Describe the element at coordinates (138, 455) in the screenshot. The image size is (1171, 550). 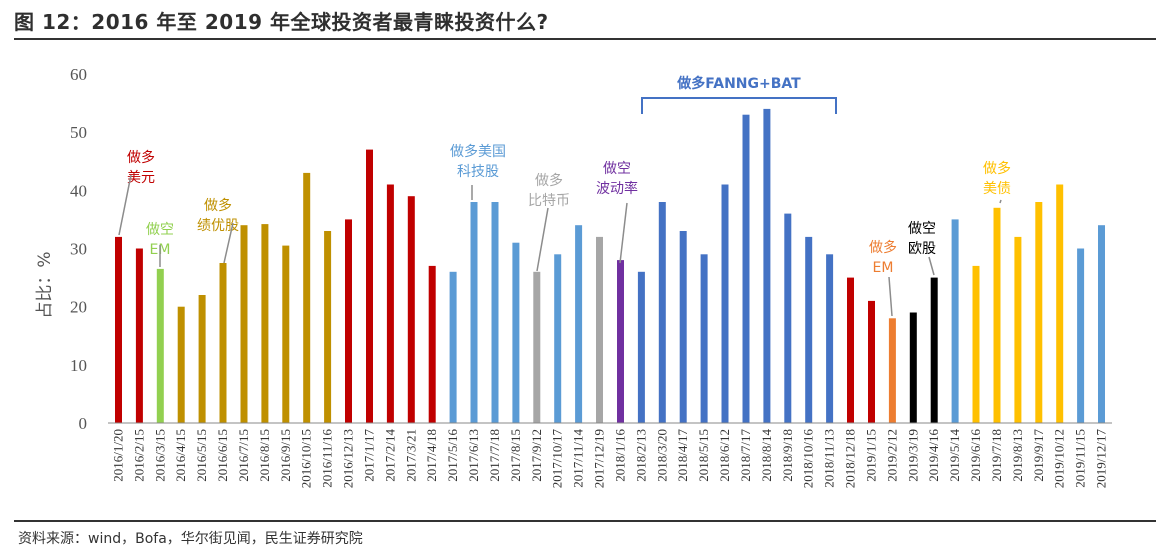
I see `x-tick-label: 2016/2/15` at that location.